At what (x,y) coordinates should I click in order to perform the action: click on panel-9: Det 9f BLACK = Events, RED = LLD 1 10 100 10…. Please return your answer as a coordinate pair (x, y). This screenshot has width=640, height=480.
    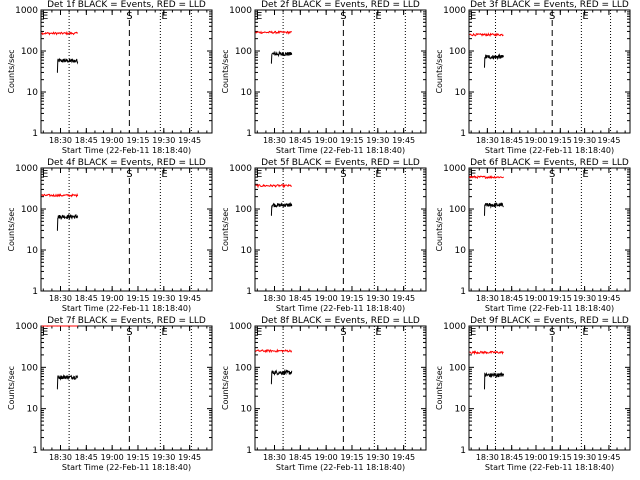
    Looking at the image, I should click on (533, 394).